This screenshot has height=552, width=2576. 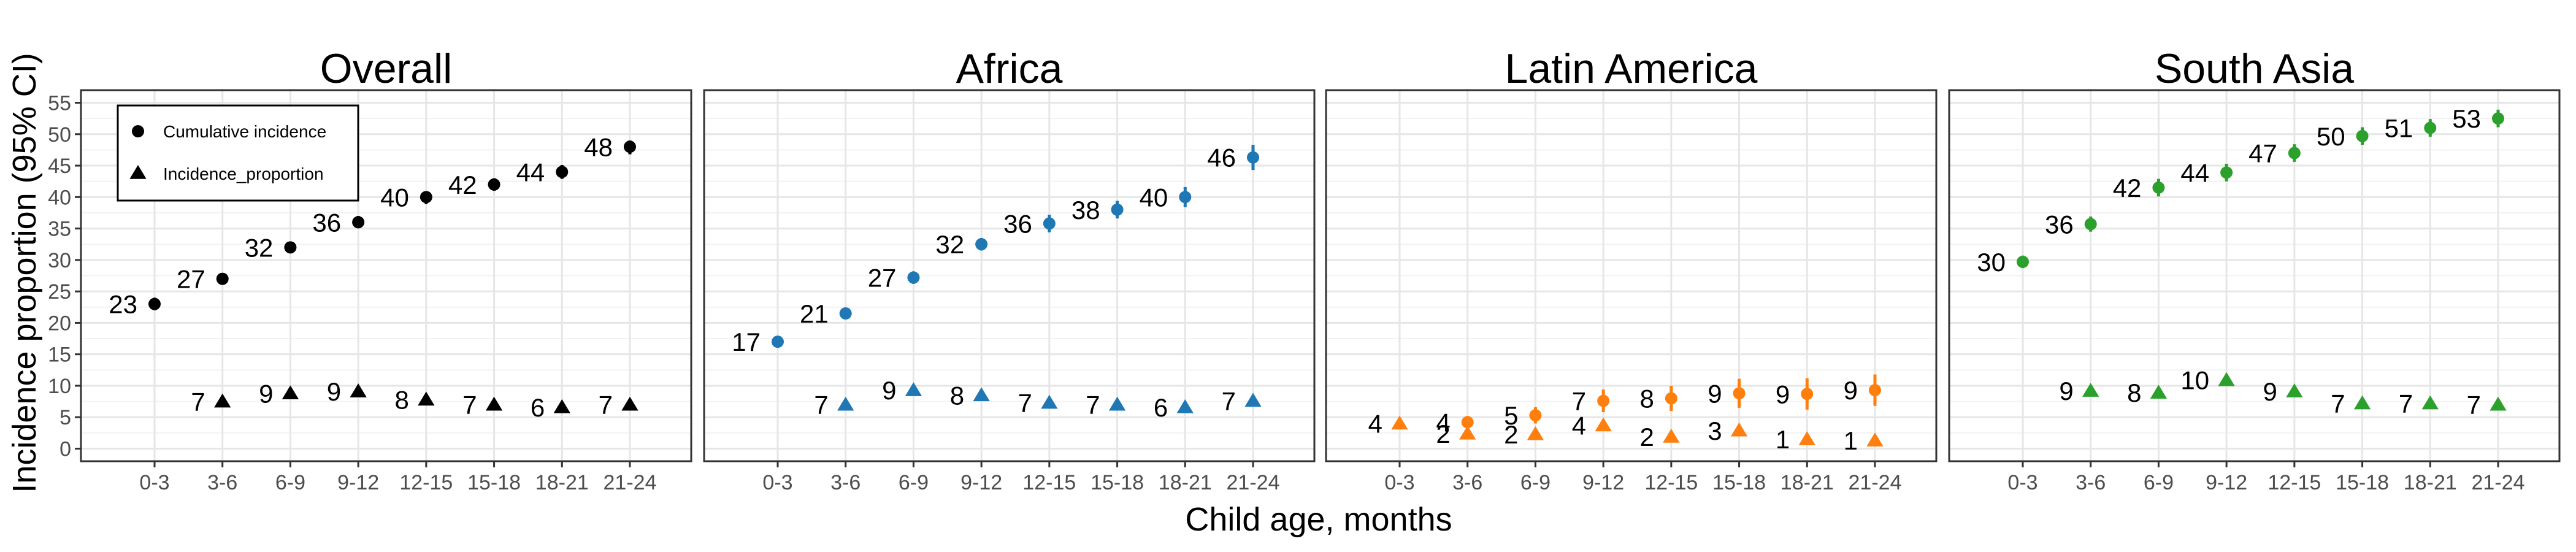 I want to click on x-tick-label: 3-6, so click(x=845, y=482).